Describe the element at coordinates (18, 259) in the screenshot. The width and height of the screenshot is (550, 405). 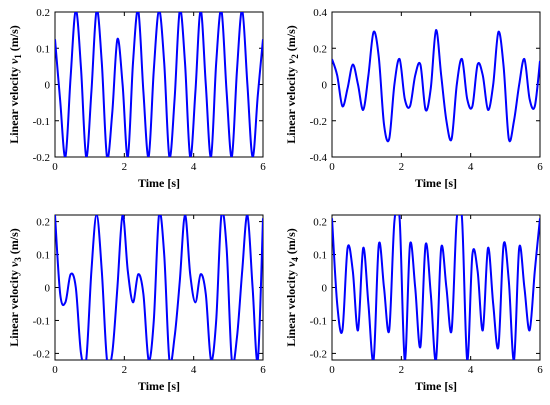
I see `y-axis-label-subscript-3: 3` at that location.